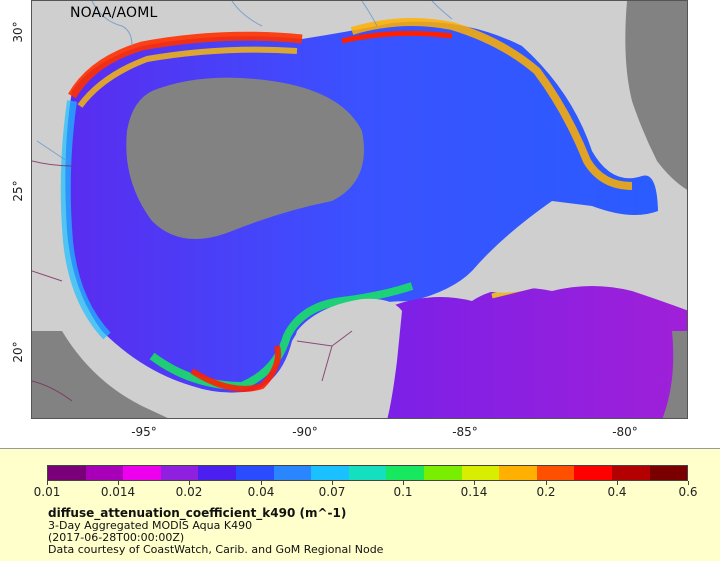 This screenshot has height=561, width=720. I want to click on x-tick-label: -80°, so click(625, 432).